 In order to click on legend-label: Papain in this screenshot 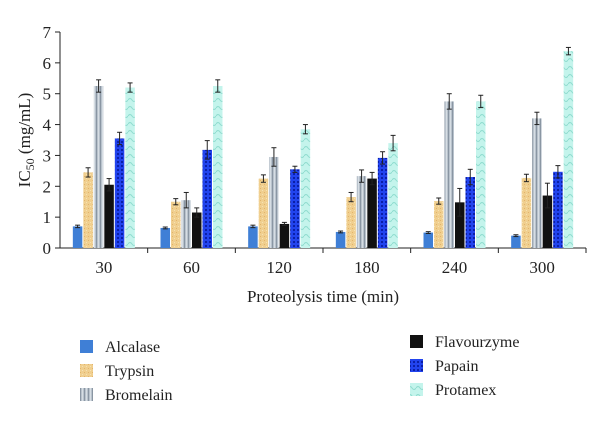, I will do `click(457, 366)`.